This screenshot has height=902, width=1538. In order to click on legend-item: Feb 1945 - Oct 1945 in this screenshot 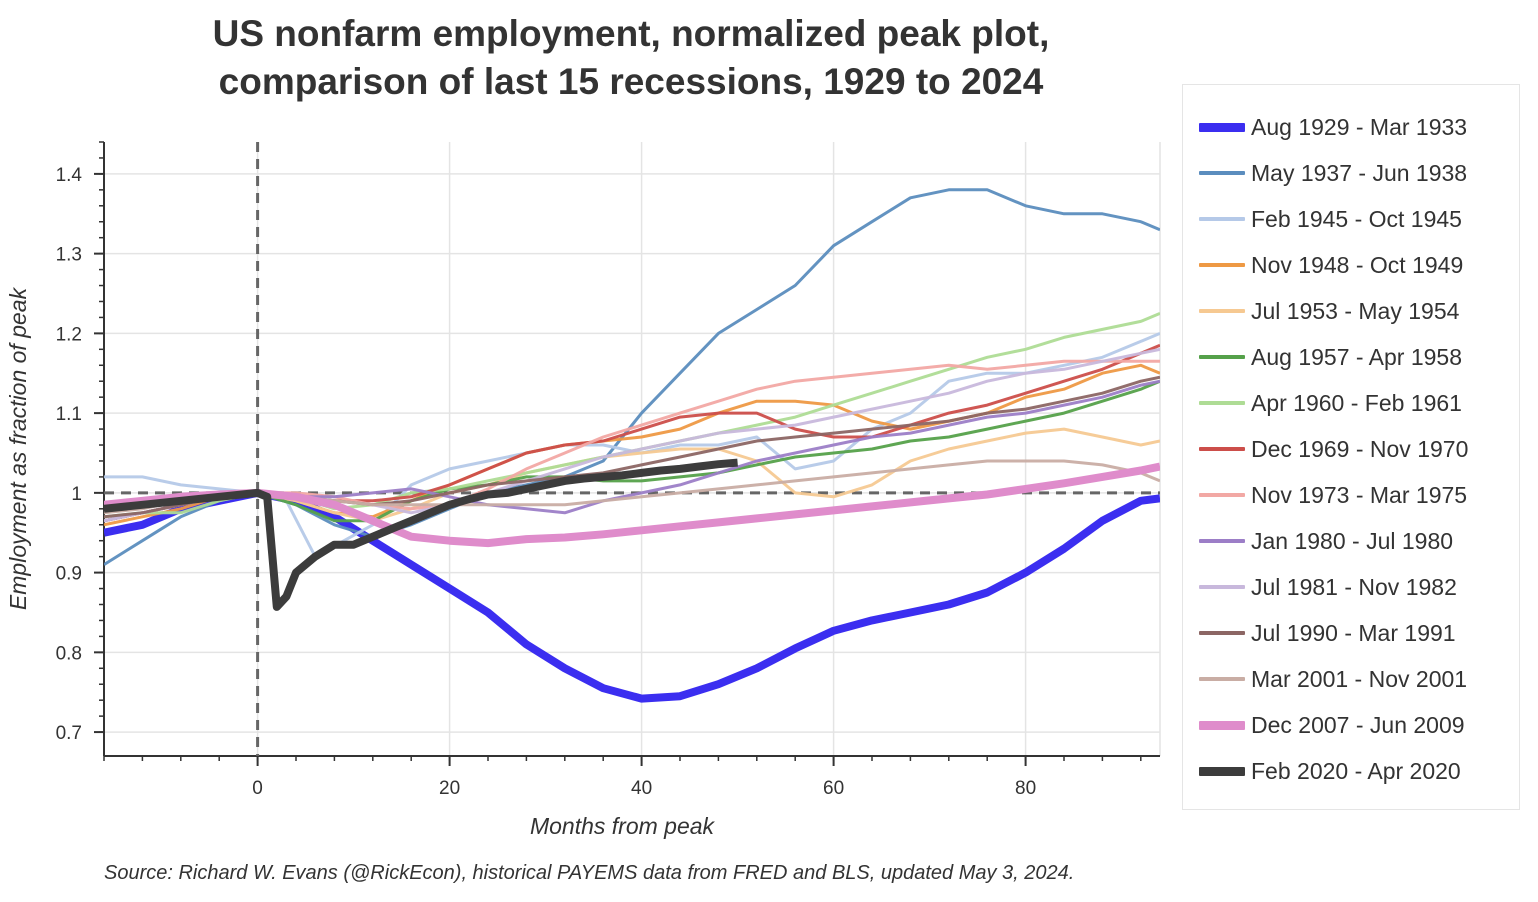, I will do `click(1330, 219)`.